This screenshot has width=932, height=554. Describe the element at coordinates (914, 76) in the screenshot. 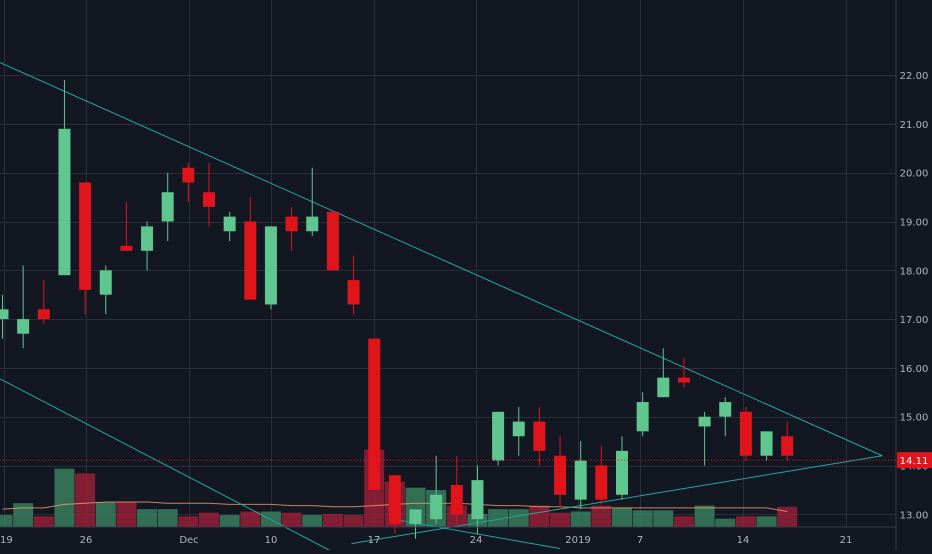

I see `y-tick-label: 22.00` at that location.